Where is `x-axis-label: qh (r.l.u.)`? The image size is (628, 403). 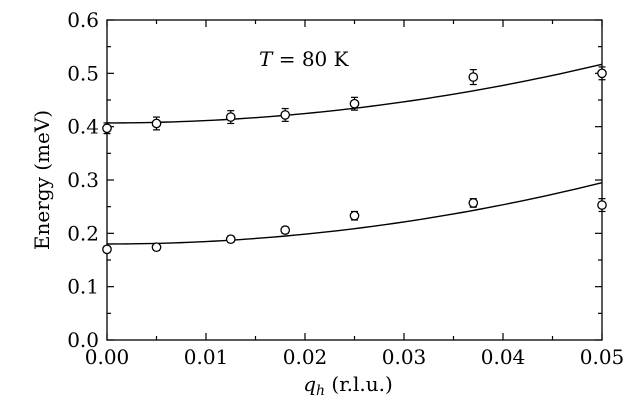 x-axis-label: qh (r.l.u.) is located at coordinates (348, 385).